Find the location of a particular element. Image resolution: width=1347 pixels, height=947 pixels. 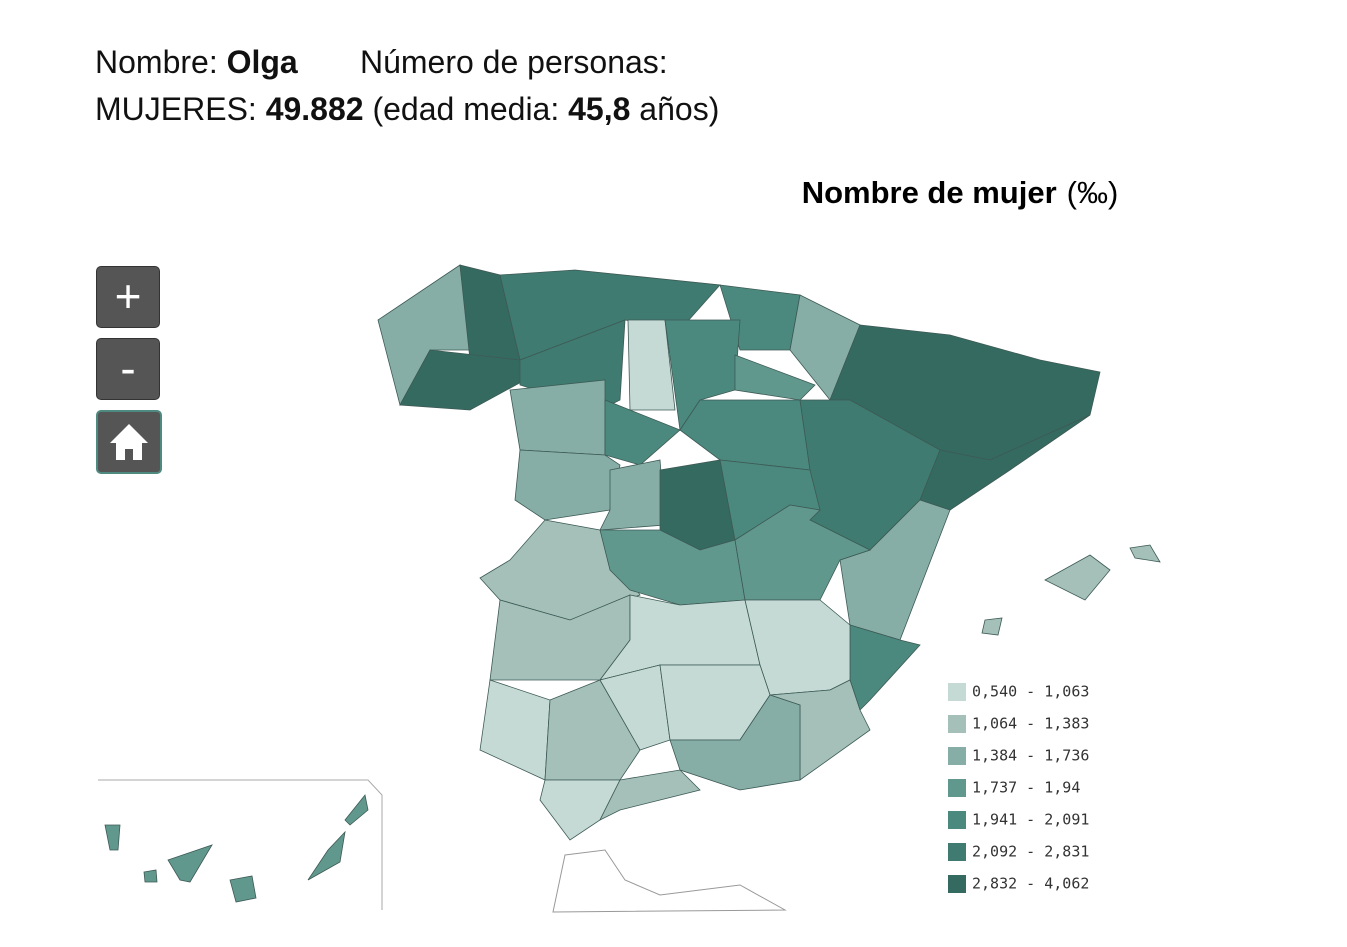

label: Nombre: is located at coordinates (156, 62).